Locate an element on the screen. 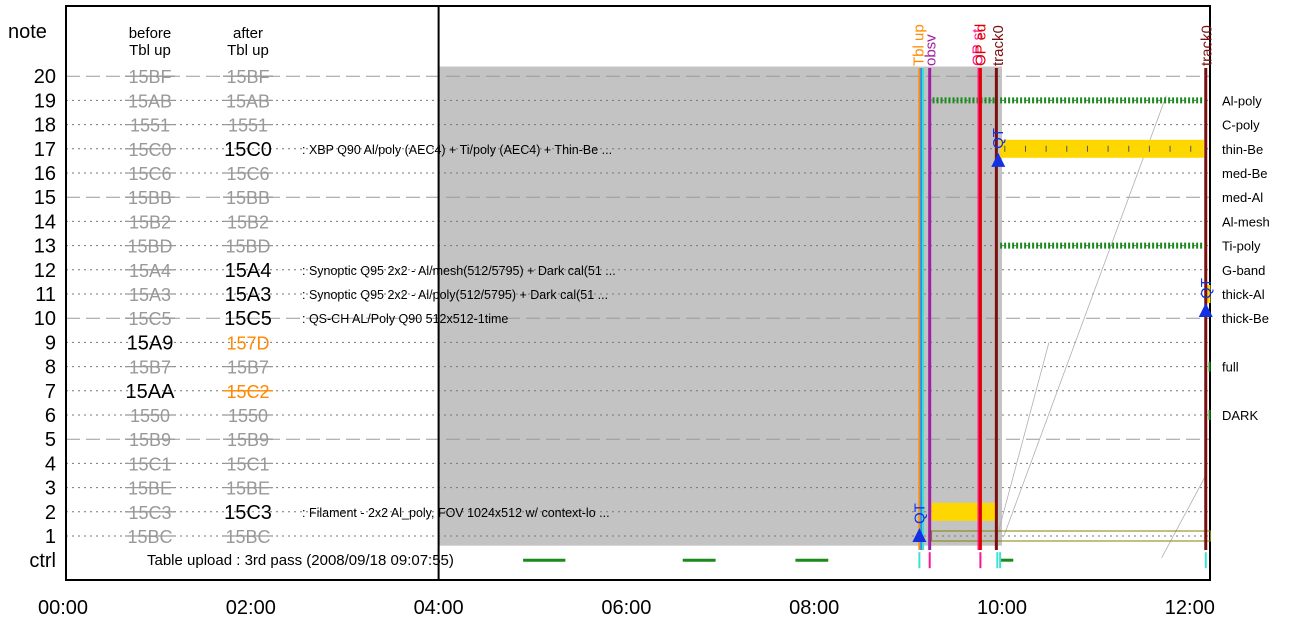  filter-label: DARK is located at coordinates (1240, 415).